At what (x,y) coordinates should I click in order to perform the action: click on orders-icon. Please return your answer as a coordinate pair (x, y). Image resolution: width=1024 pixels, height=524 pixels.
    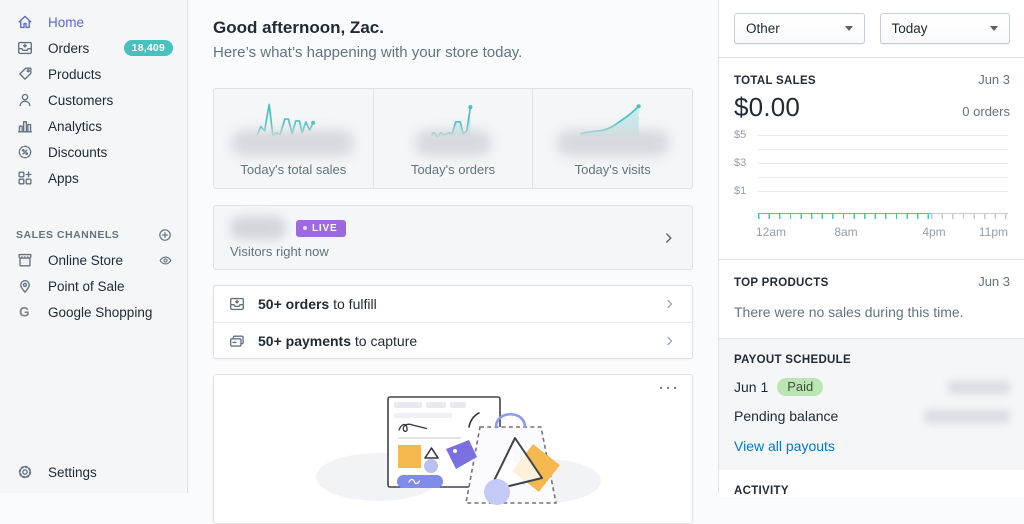
    Looking at the image, I should click on (25, 48).